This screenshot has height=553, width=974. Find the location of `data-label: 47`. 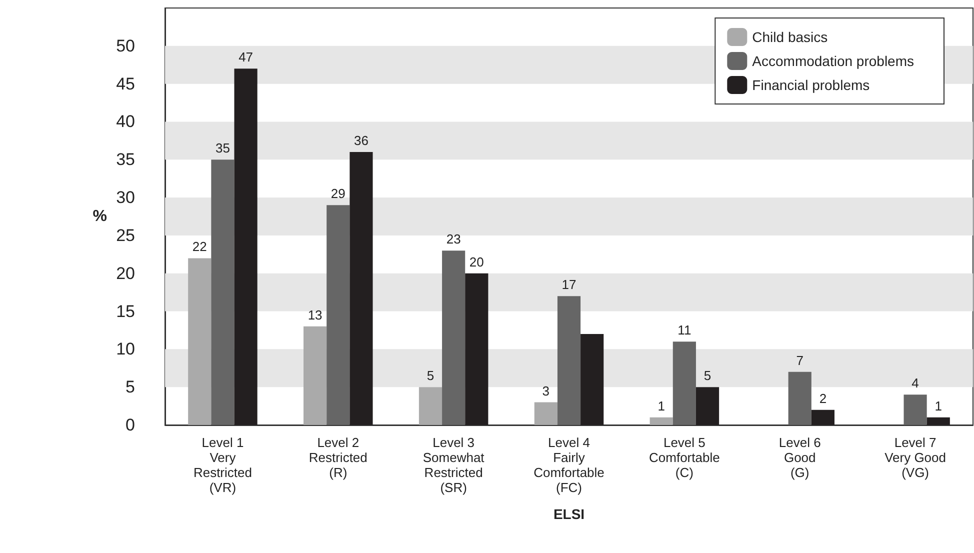

data-label: 47 is located at coordinates (246, 57).